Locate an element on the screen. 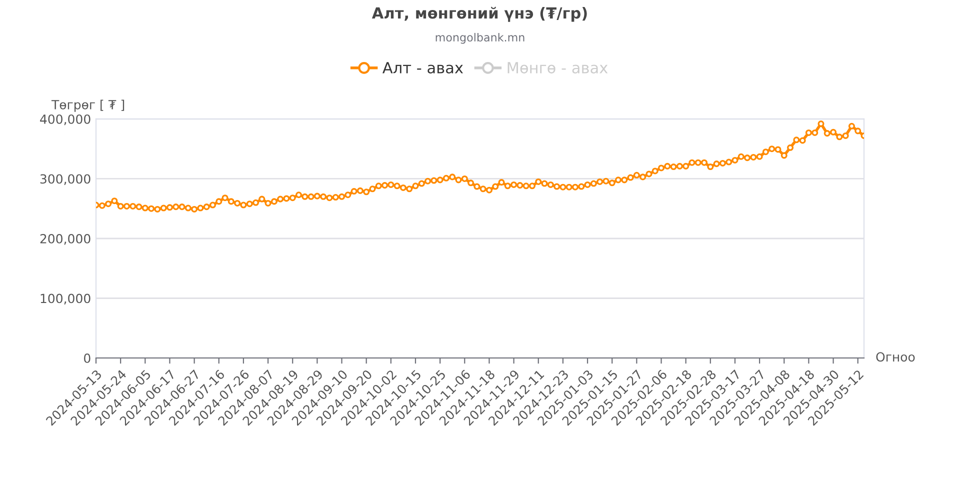 Image resolution: width=960 pixels, height=479 pixels. y-tick-label: 400,000 is located at coordinates (65, 120).